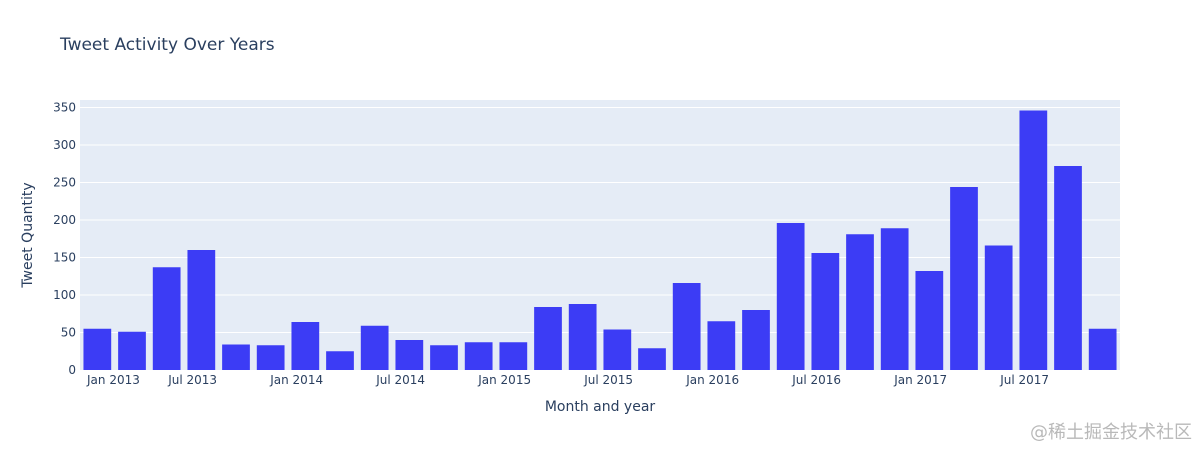  What do you see at coordinates (64, 183) in the screenshot?
I see `y-tick-label: 250` at bounding box center [64, 183].